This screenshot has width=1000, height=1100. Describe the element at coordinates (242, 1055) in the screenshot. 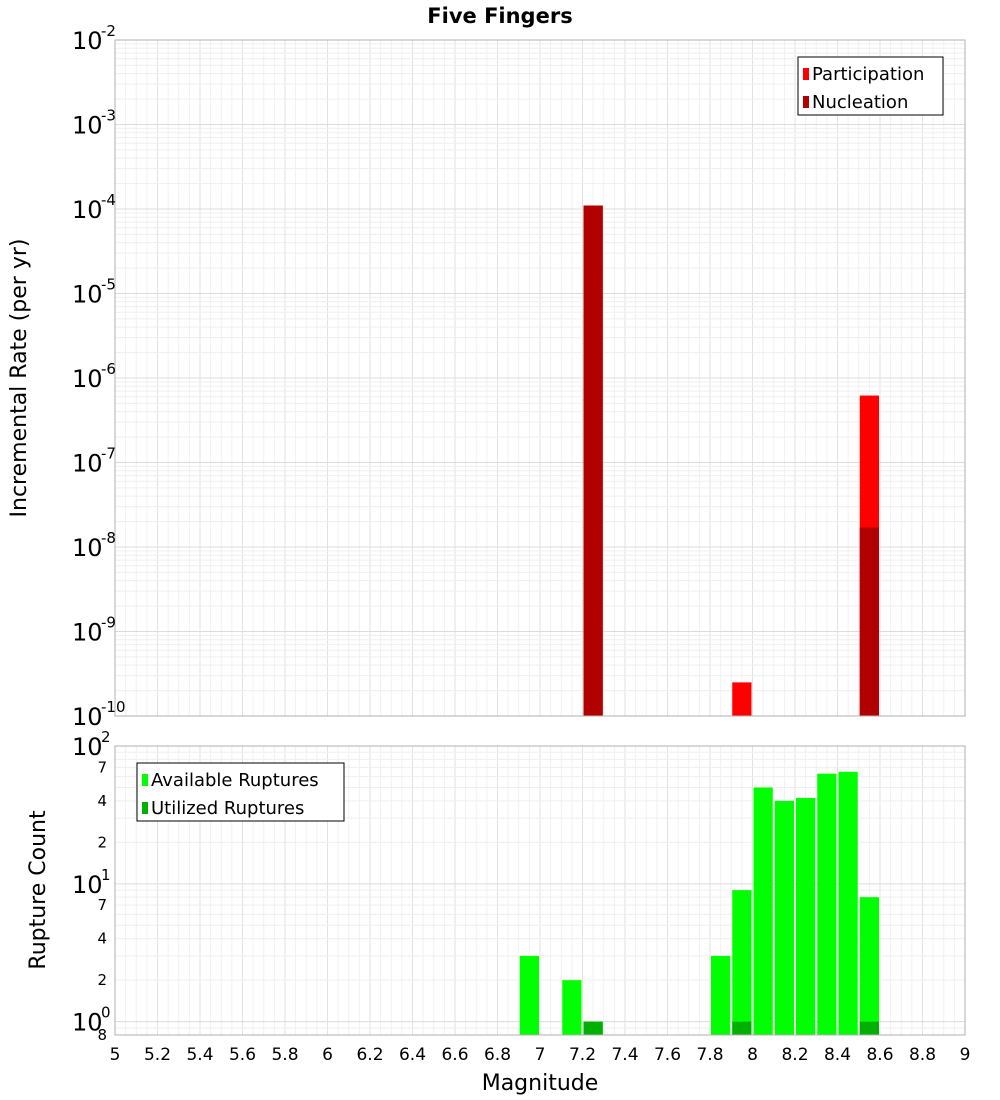

I see `x-tick-label: 5.6` at that location.